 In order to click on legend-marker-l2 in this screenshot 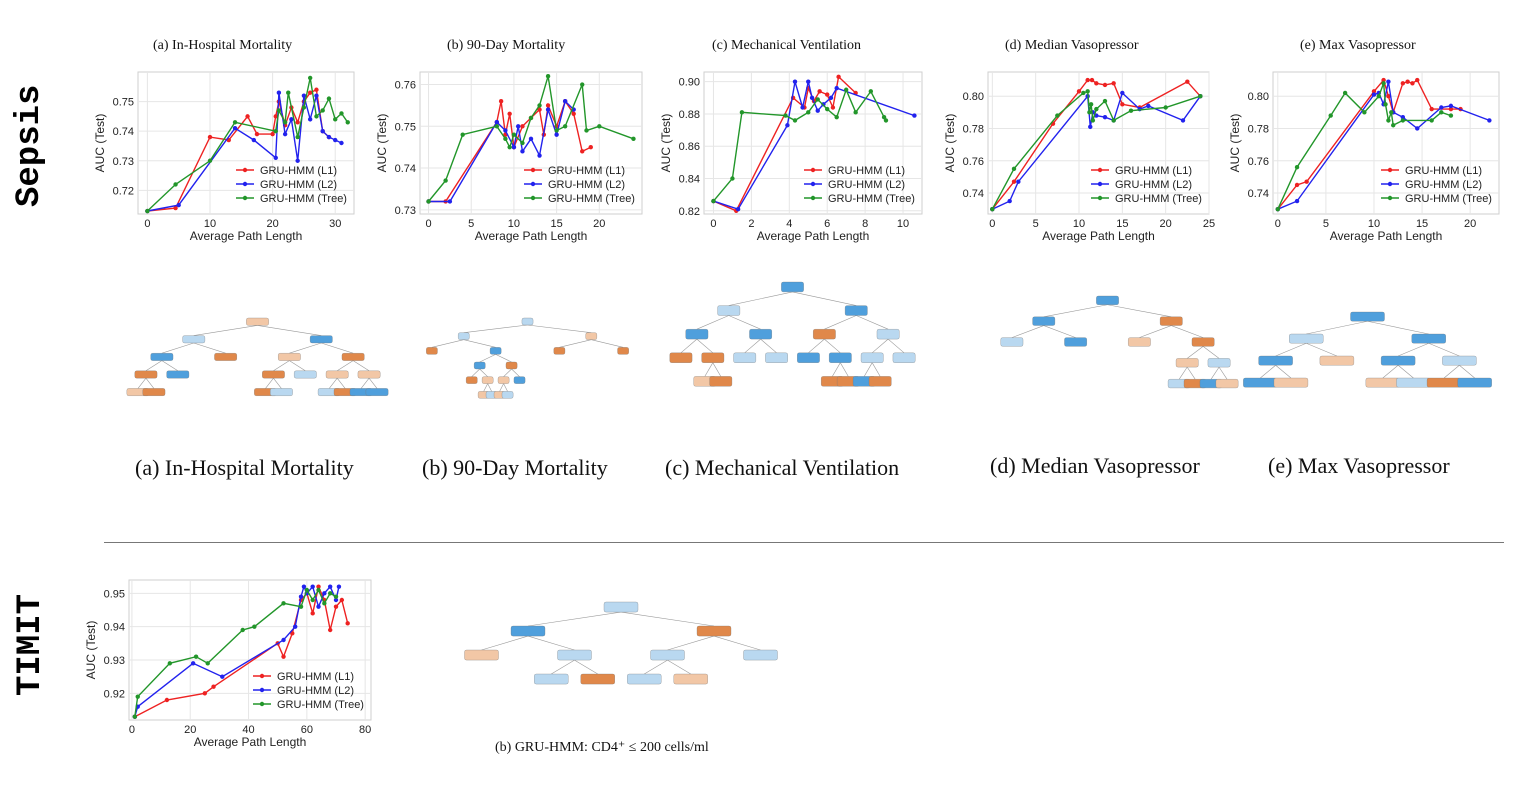, I will do `click(1390, 184)`.